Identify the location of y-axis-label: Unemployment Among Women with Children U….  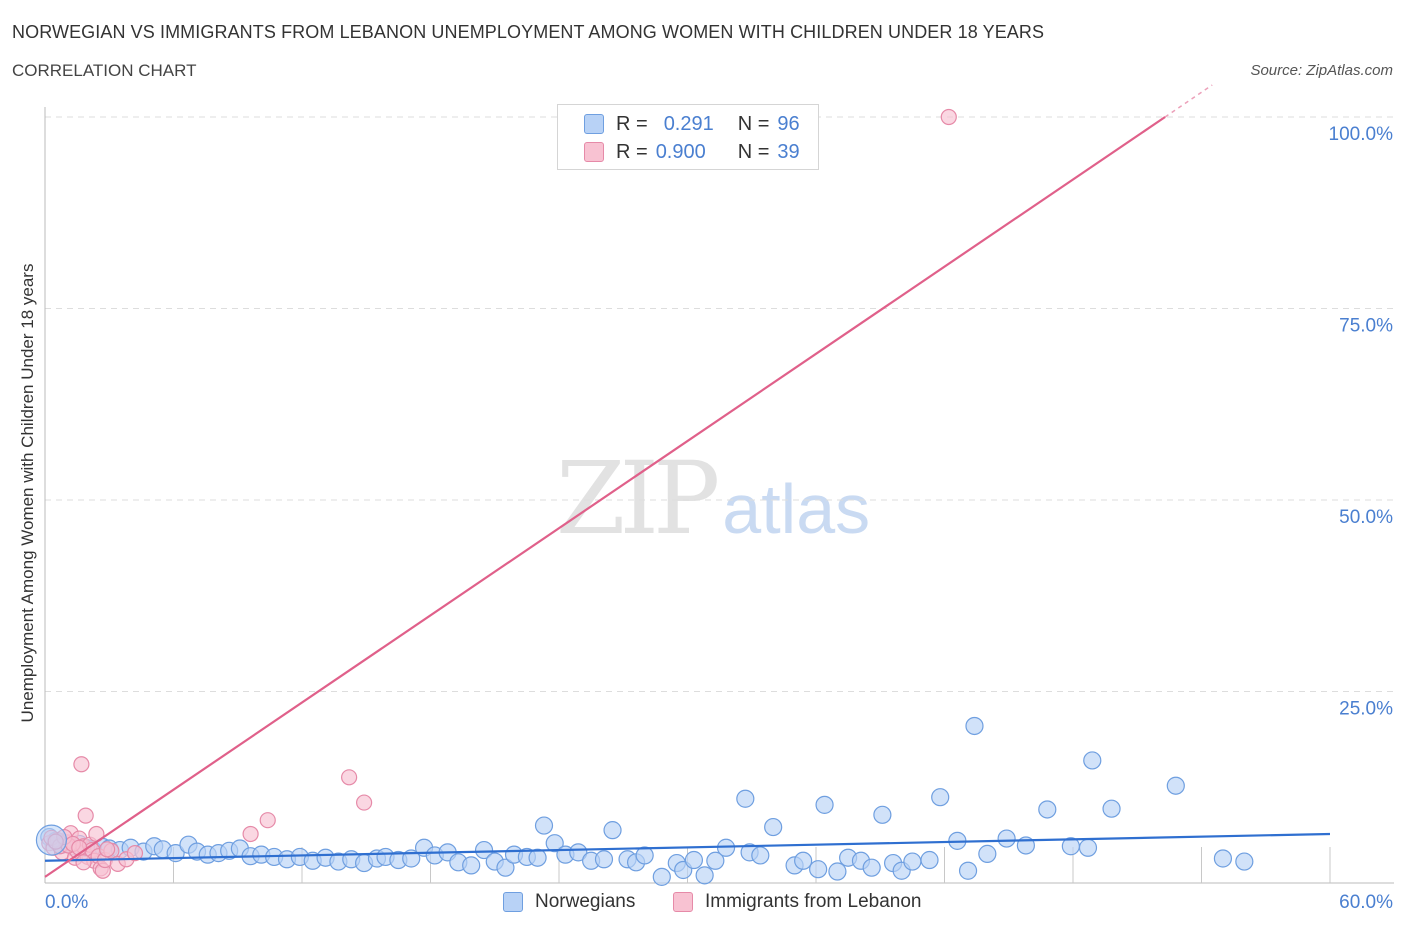
(27, 493).